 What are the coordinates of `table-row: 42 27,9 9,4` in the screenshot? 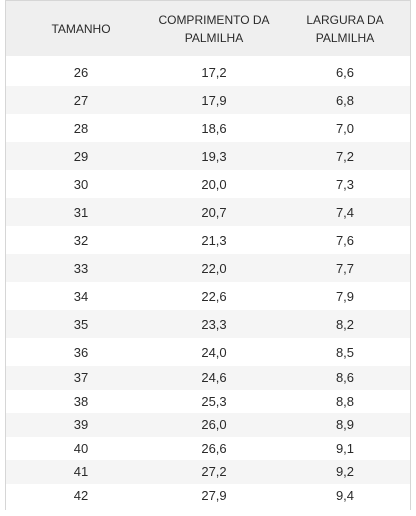 It's located at (208, 496).